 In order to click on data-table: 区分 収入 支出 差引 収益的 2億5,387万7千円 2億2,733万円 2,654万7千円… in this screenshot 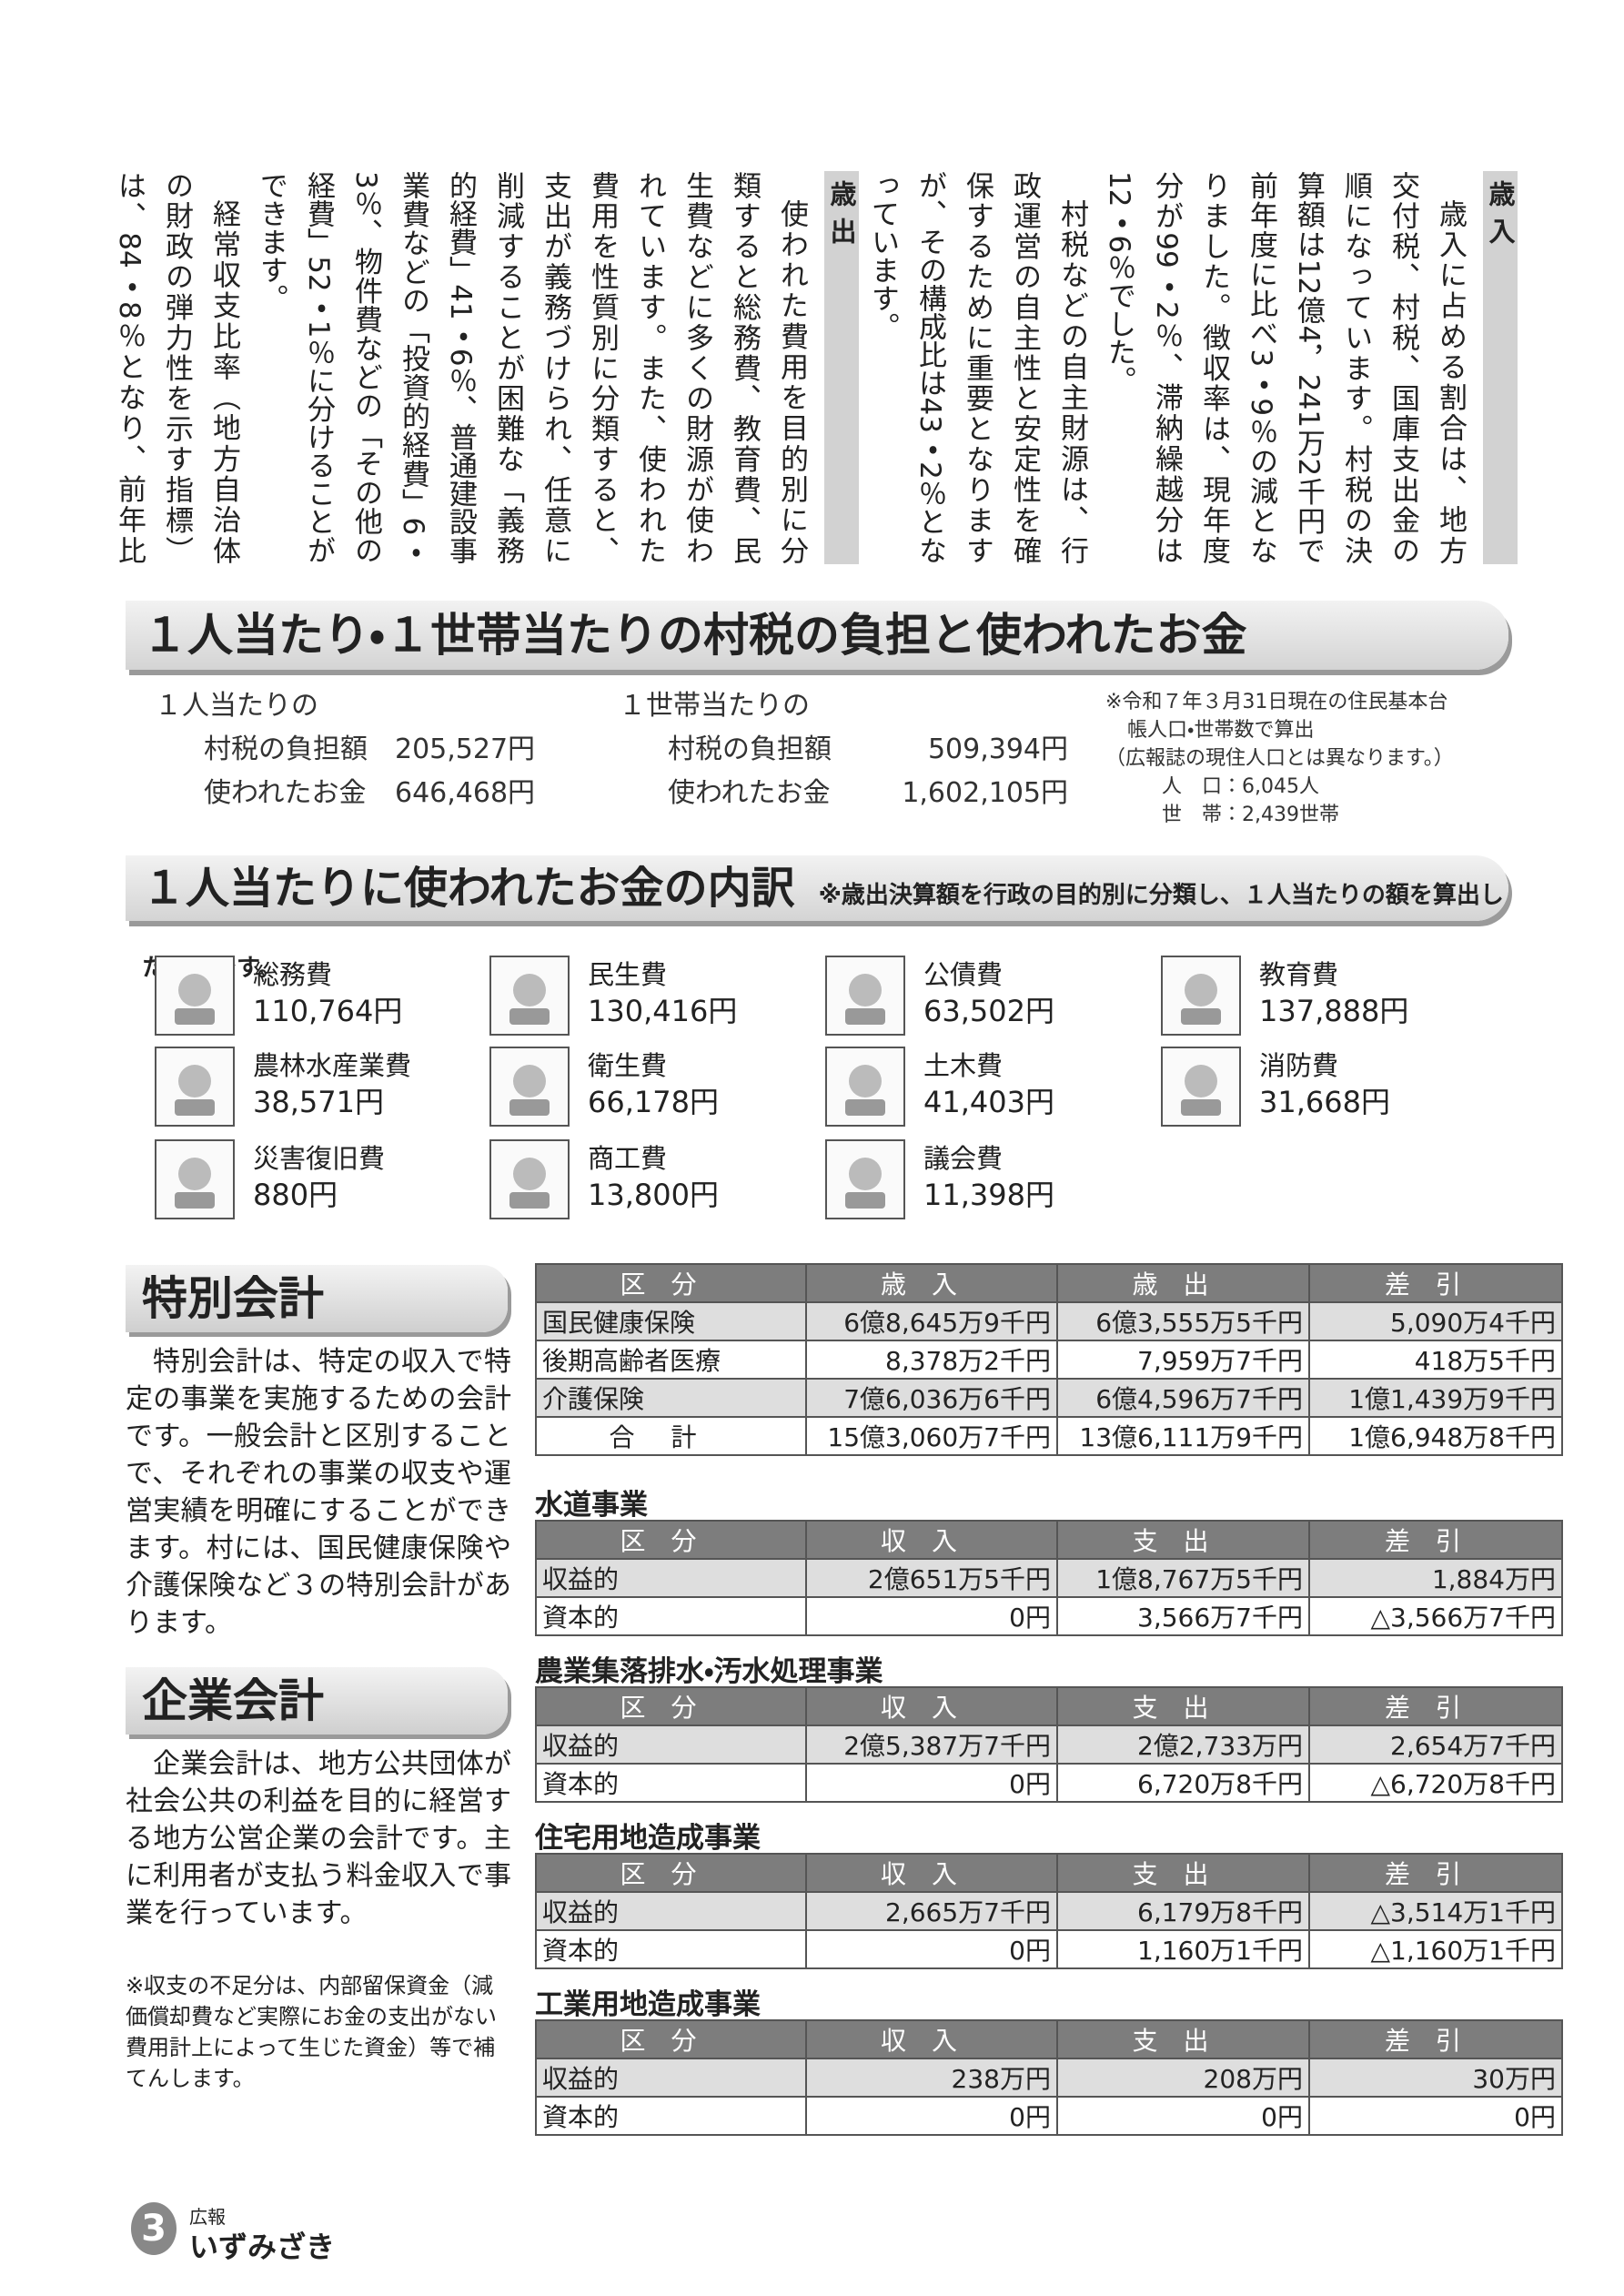, I will do `click(1049, 1745)`.